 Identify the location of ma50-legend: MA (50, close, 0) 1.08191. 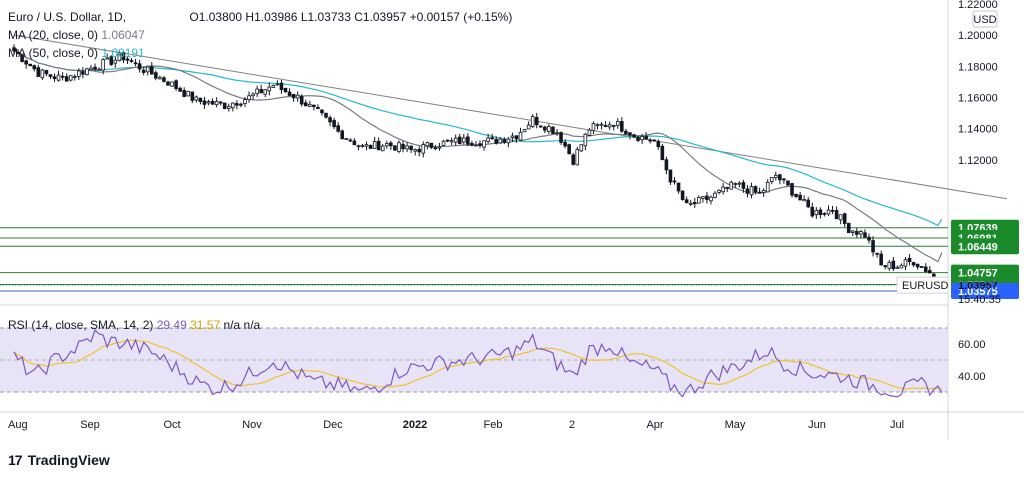
(76, 53).